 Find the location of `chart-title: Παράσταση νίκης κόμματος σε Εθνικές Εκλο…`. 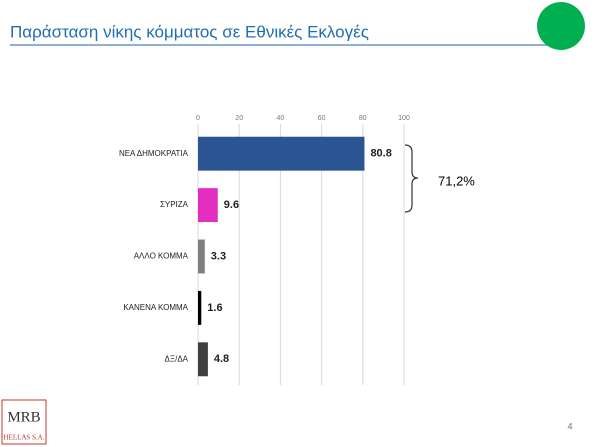

chart-title: Παράσταση νίκης κόμματος σε Εθνικές Εκλο… is located at coordinates (189, 31).